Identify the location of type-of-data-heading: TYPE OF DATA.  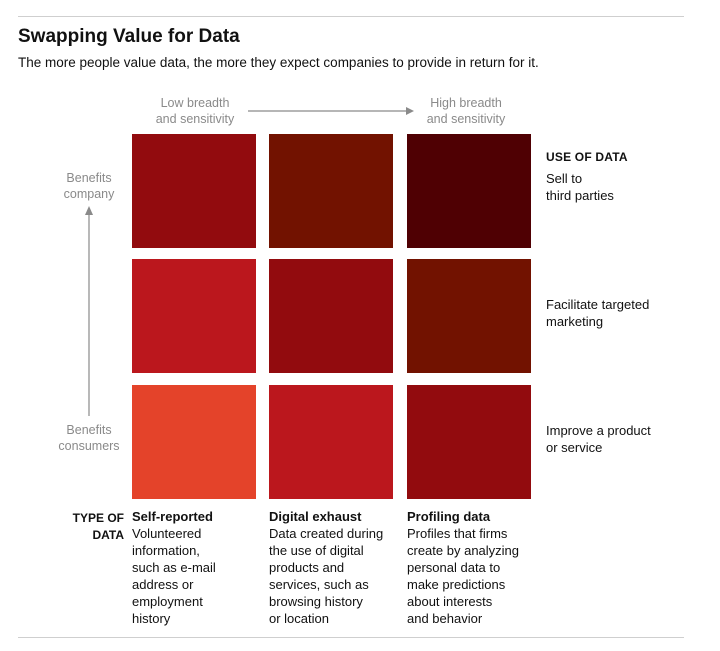
(93, 527).